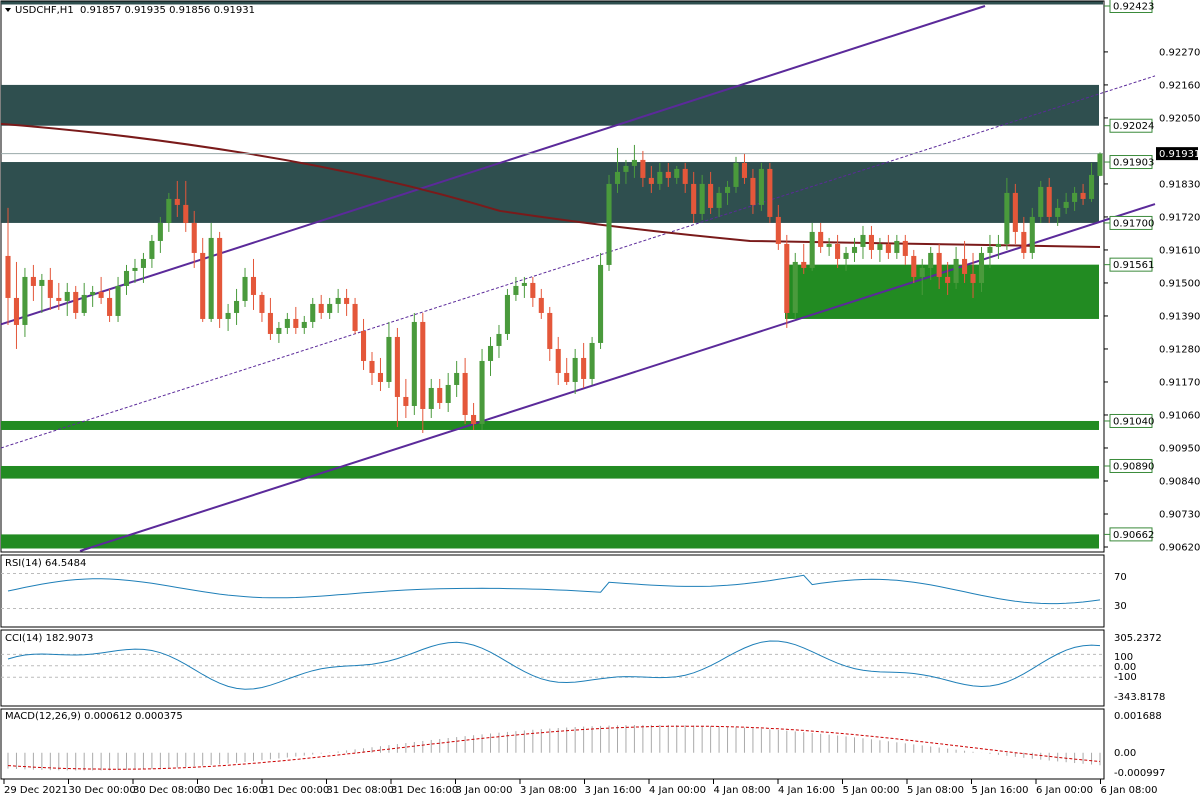 This screenshot has height=804, width=1200. I want to click on time-label: 30 Dec 08:00, so click(166, 790).